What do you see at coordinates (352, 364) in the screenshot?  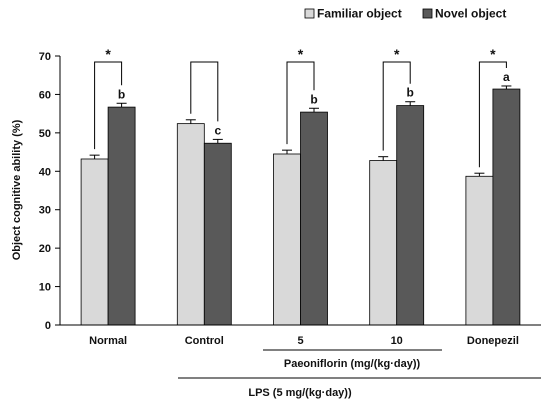 I see `paeoniflorin-label: Paeoniflorin (mg/(kg·day))` at bounding box center [352, 364].